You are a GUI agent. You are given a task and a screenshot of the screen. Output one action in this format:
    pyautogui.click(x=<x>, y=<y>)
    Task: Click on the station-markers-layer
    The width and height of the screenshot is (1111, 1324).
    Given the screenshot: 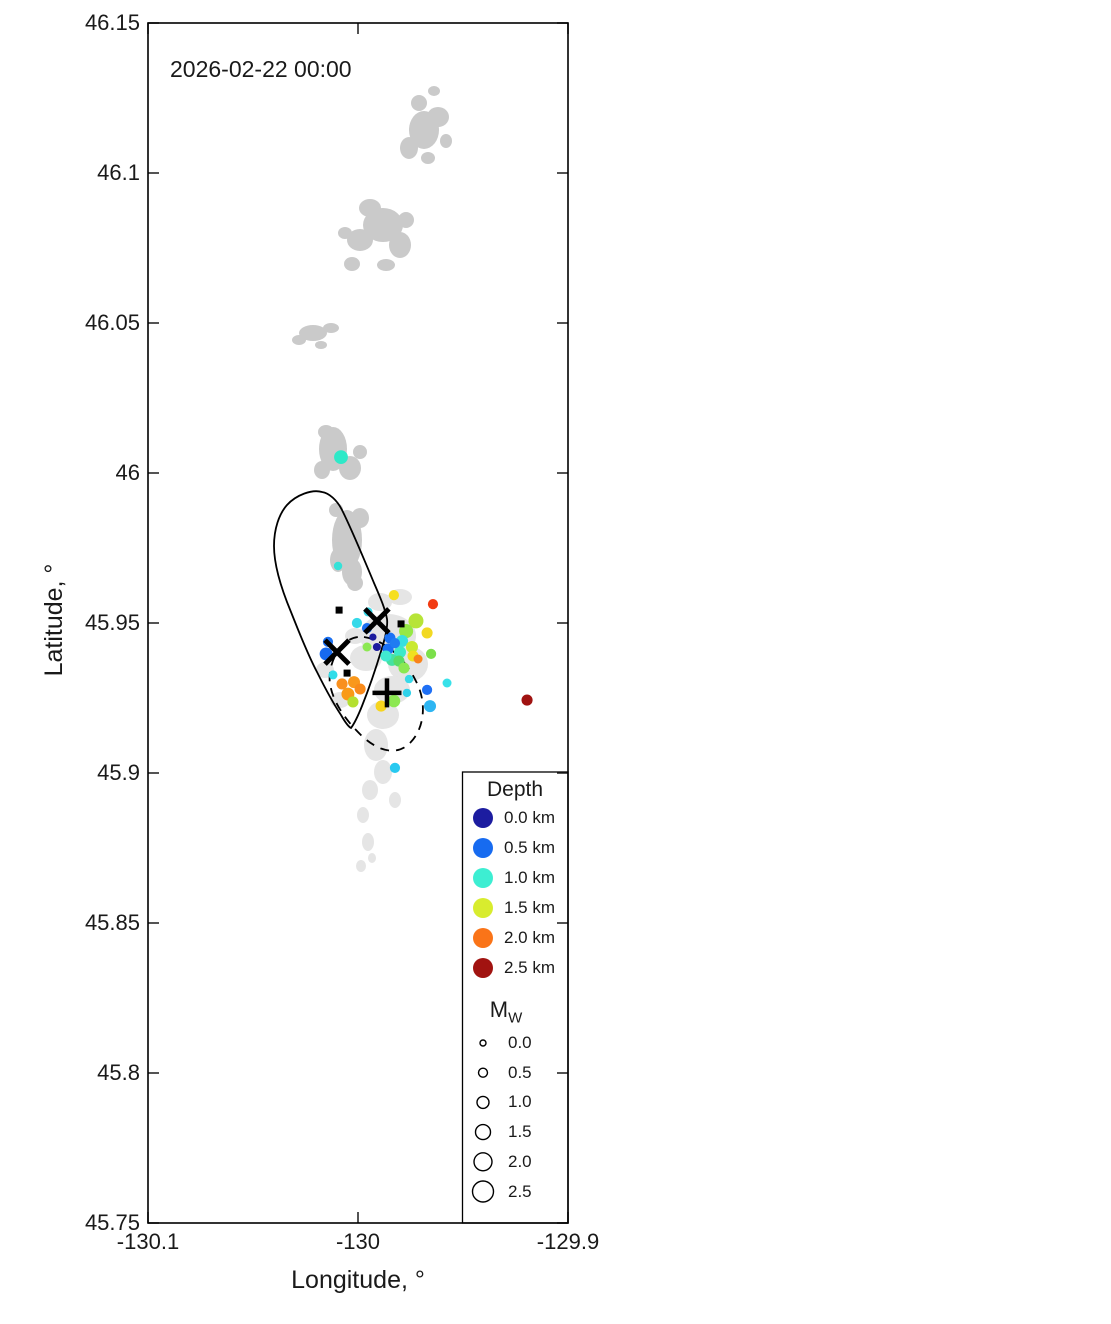 What is the action you would take?
    pyautogui.click(x=370, y=641)
    